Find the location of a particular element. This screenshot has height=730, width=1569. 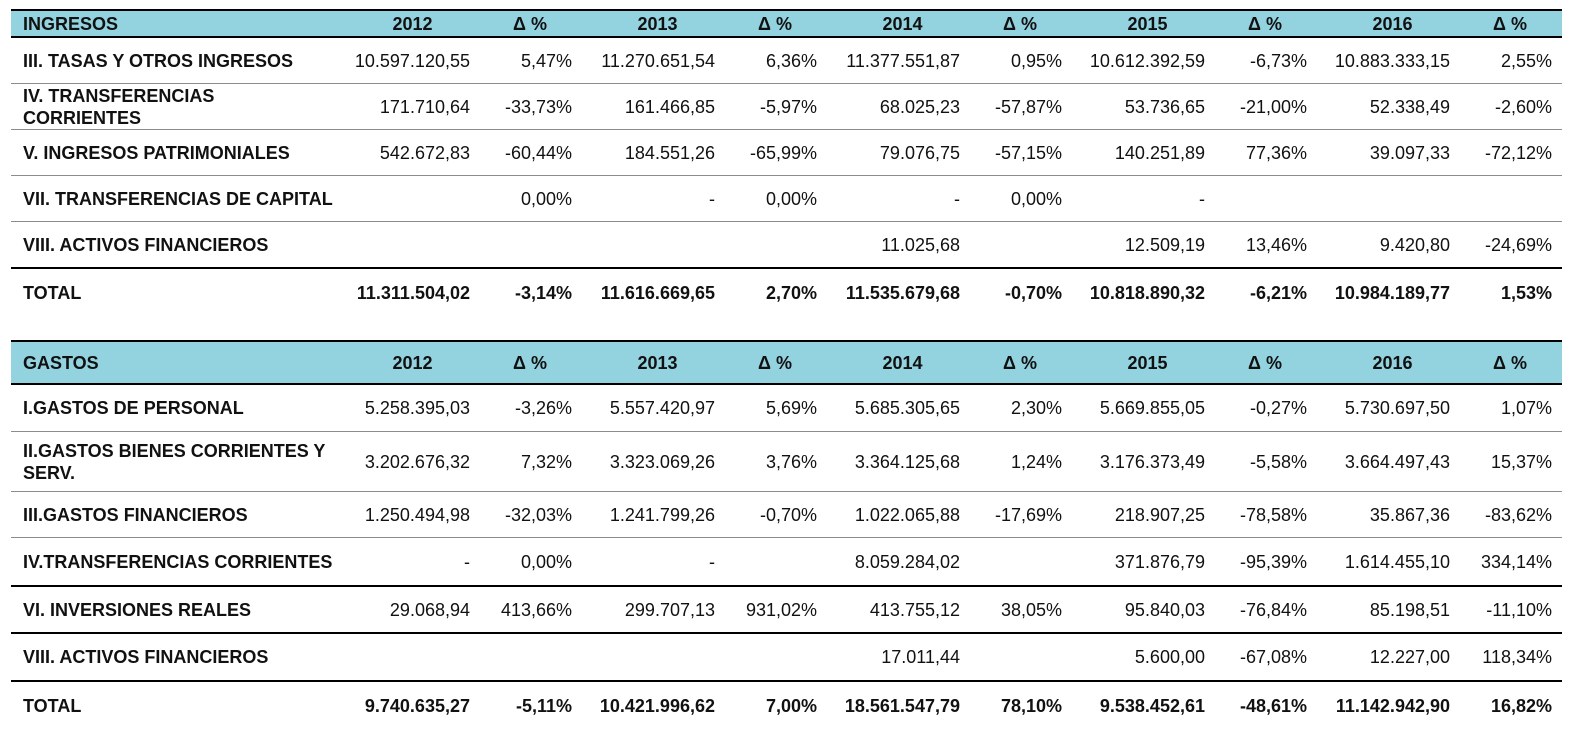

value-2015: 218.907,25 is located at coordinates (1159, 514).